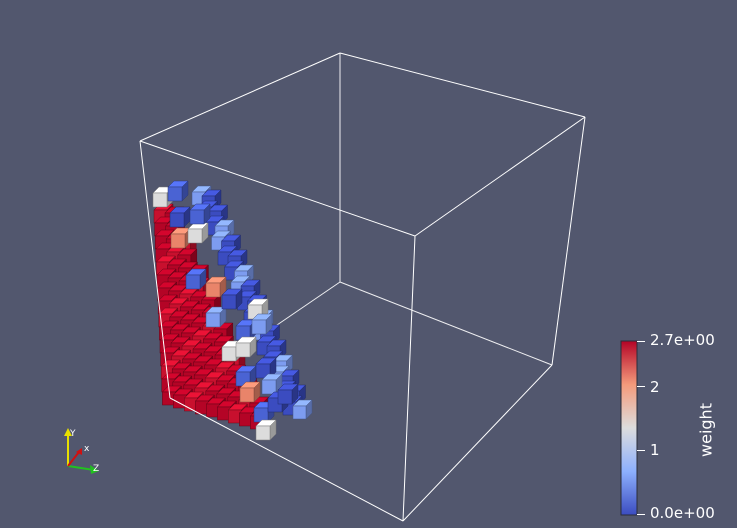 This screenshot has height=528, width=737. I want to click on y-axis-arrow, so click(68, 432).